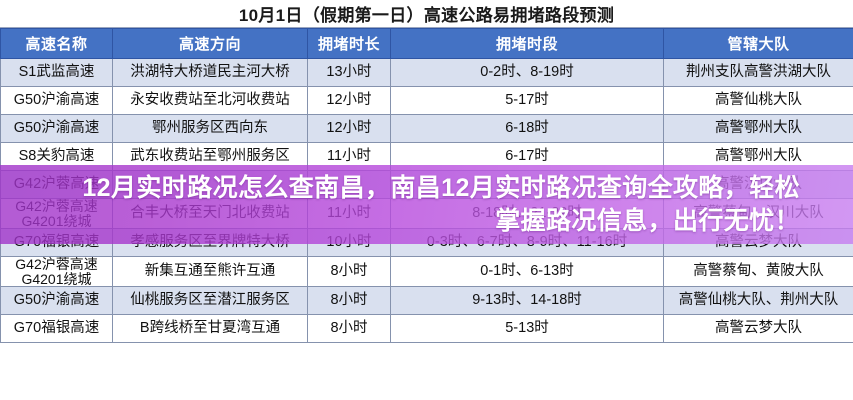 This screenshot has height=400, width=853. I want to click on table-header-row: 高速名称 高速方向 拥堵时长 拥堵时段 管辖大队, so click(426, 43).